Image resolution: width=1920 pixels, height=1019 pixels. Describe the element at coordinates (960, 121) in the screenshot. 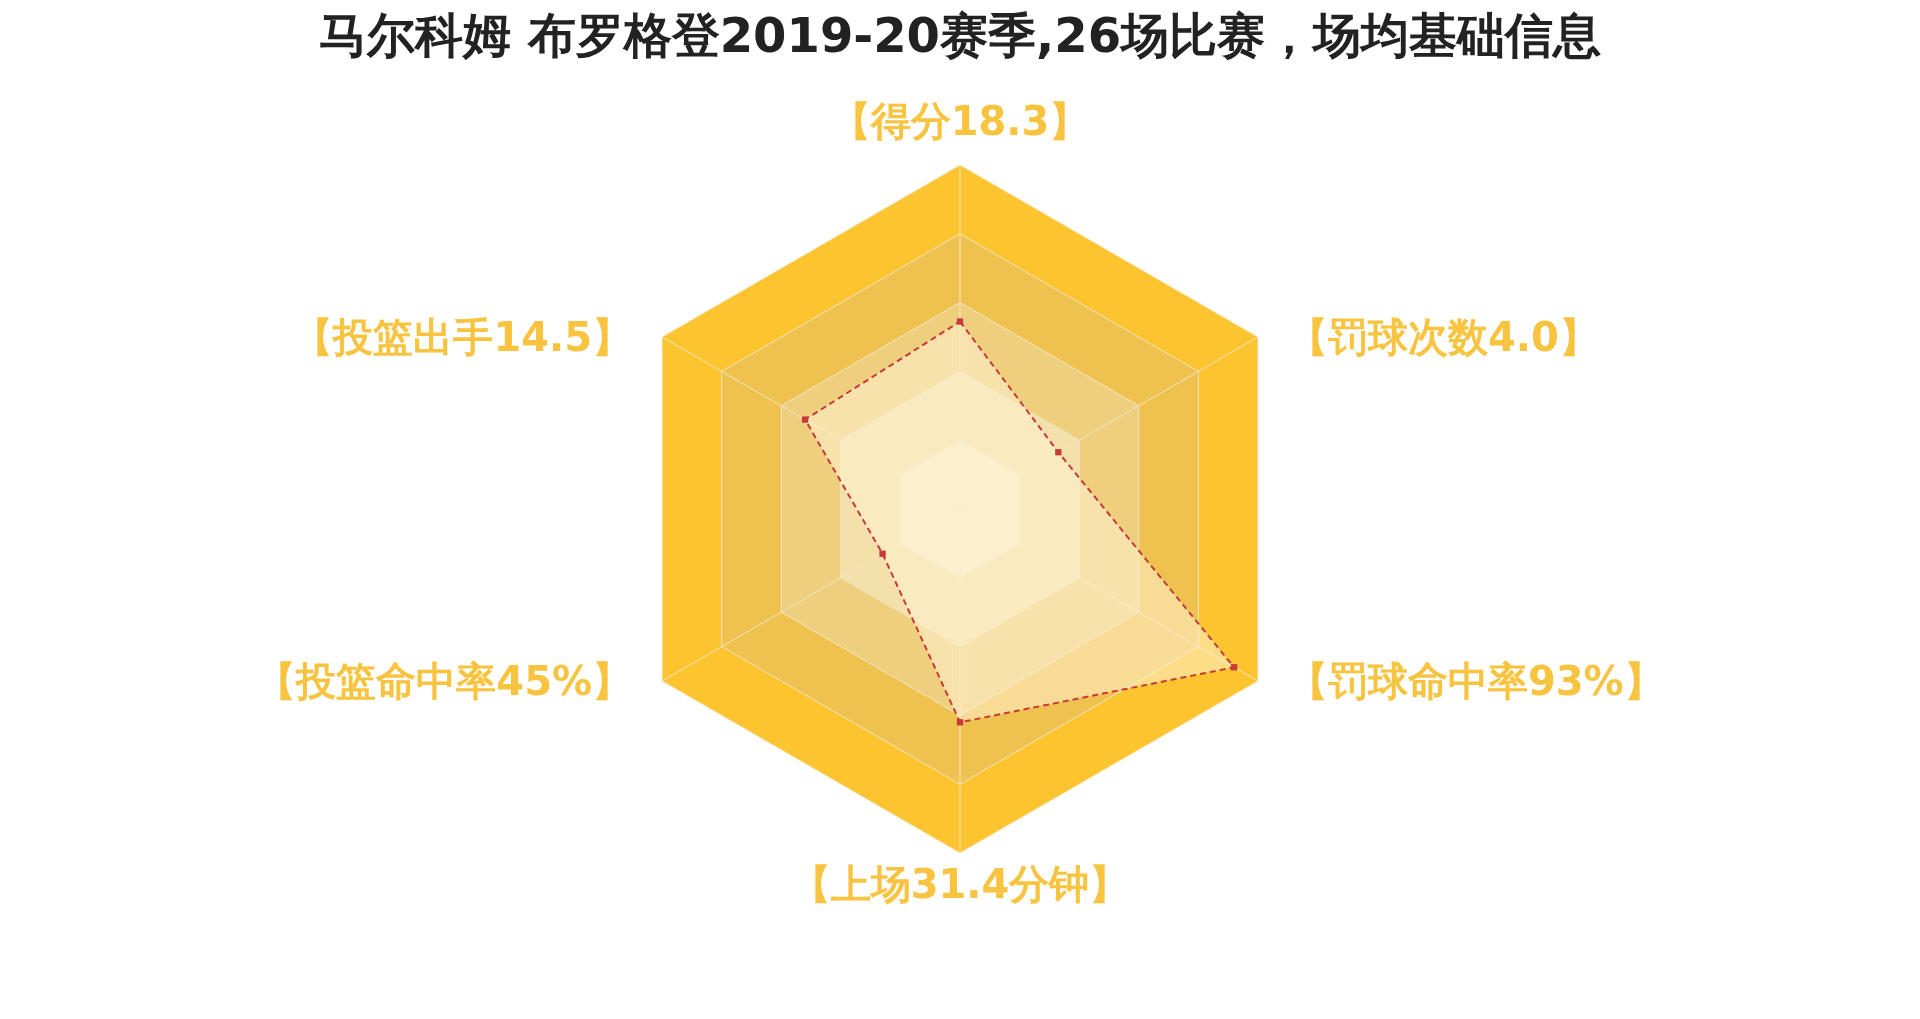

I see `spoke-label: 【得分18.3】` at that location.